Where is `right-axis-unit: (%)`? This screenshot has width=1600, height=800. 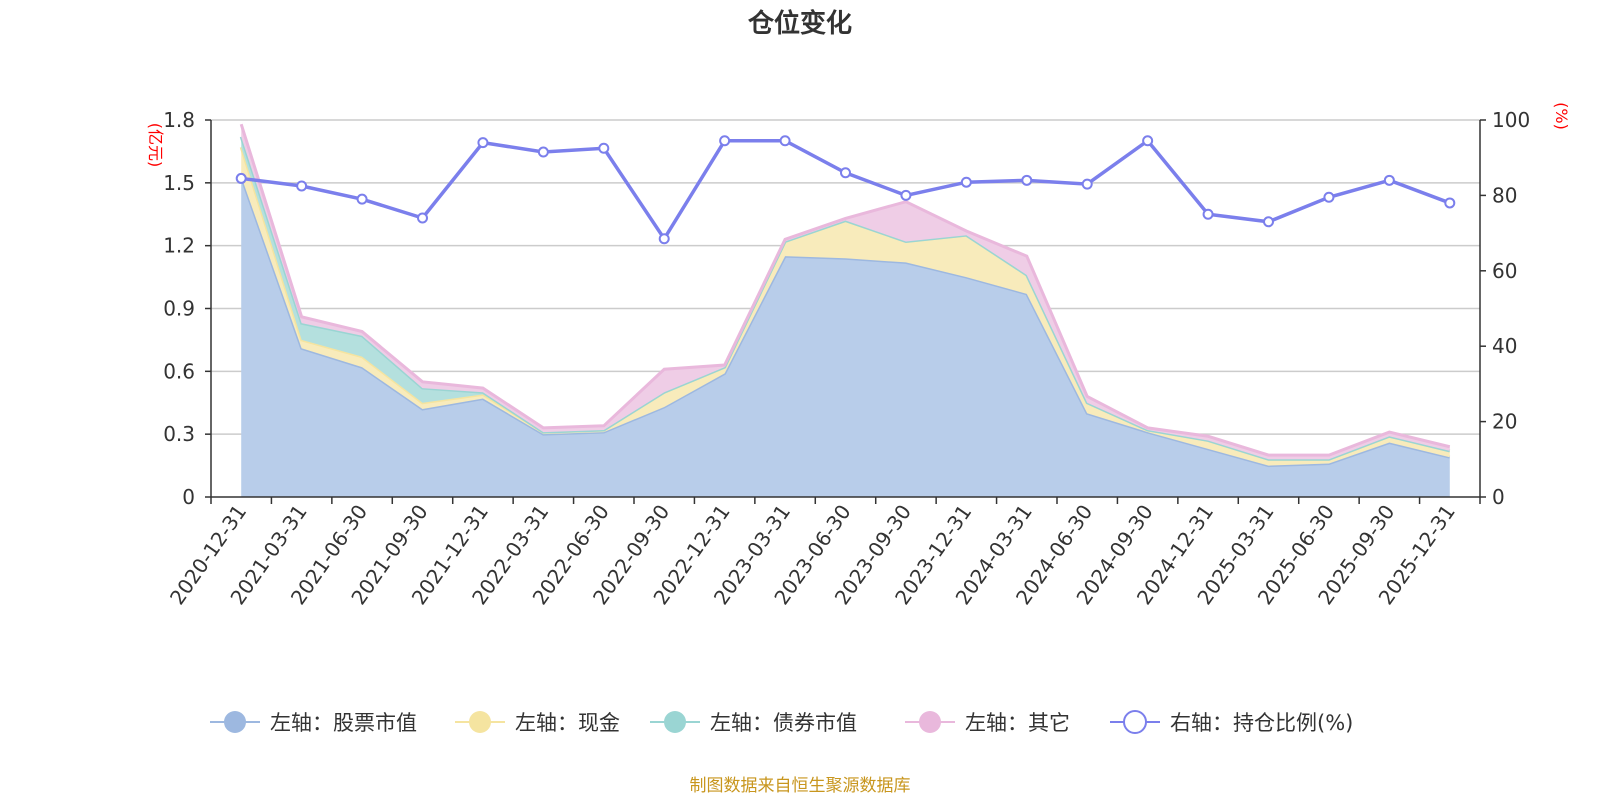 right-axis-unit: (%) is located at coordinates (1561, 116).